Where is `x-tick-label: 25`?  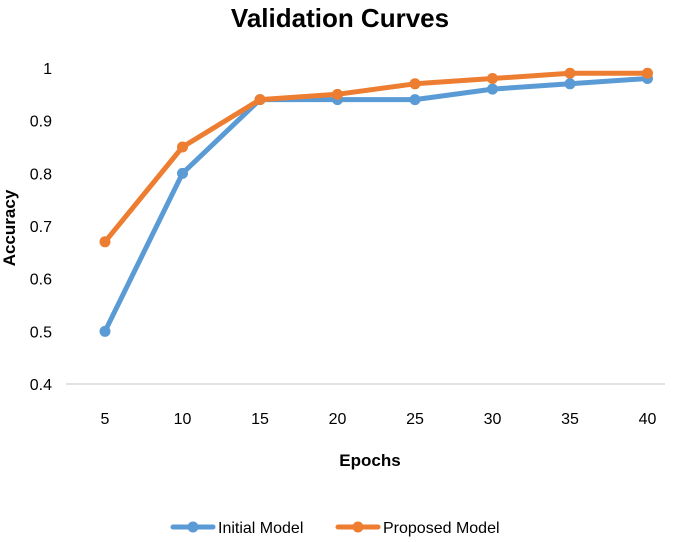 x-tick-label: 25 is located at coordinates (415, 419).